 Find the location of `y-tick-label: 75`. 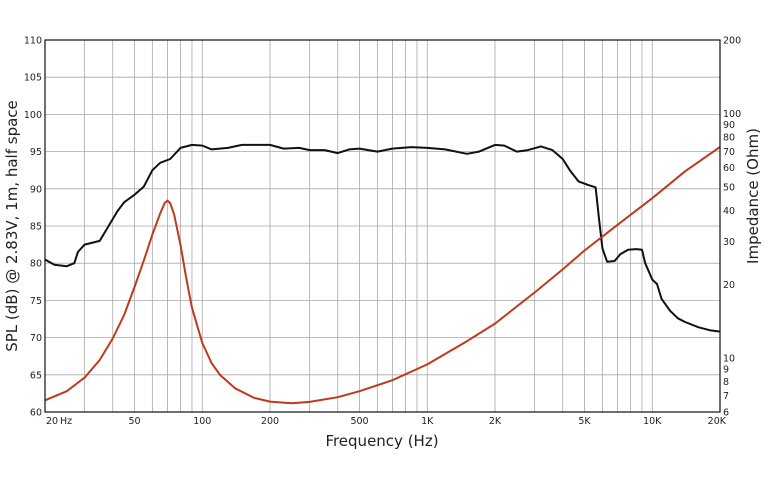

y-tick-label: 75 is located at coordinates (36, 301).